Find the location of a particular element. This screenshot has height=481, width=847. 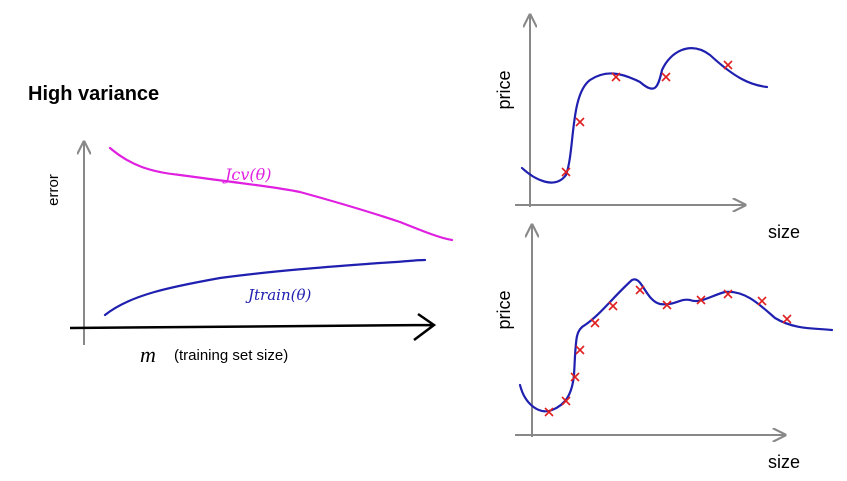

train-label: Jtrain(θ) is located at coordinates (278, 295).